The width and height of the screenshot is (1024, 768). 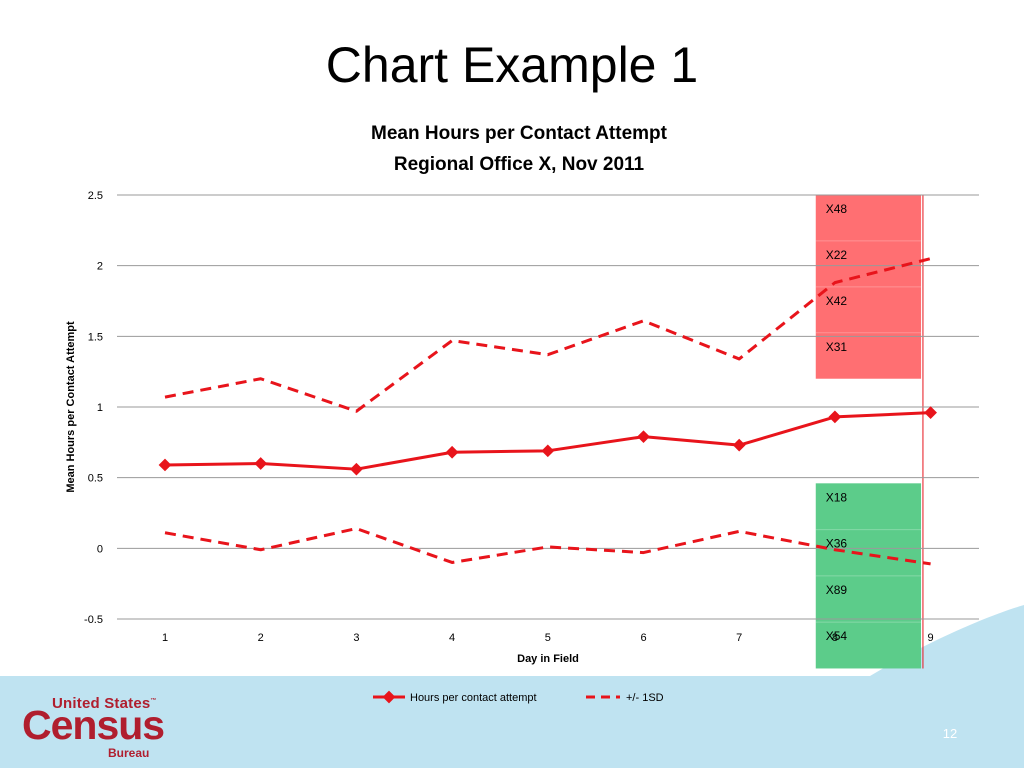 I want to click on x-tick-label: 5, so click(x=548, y=638).